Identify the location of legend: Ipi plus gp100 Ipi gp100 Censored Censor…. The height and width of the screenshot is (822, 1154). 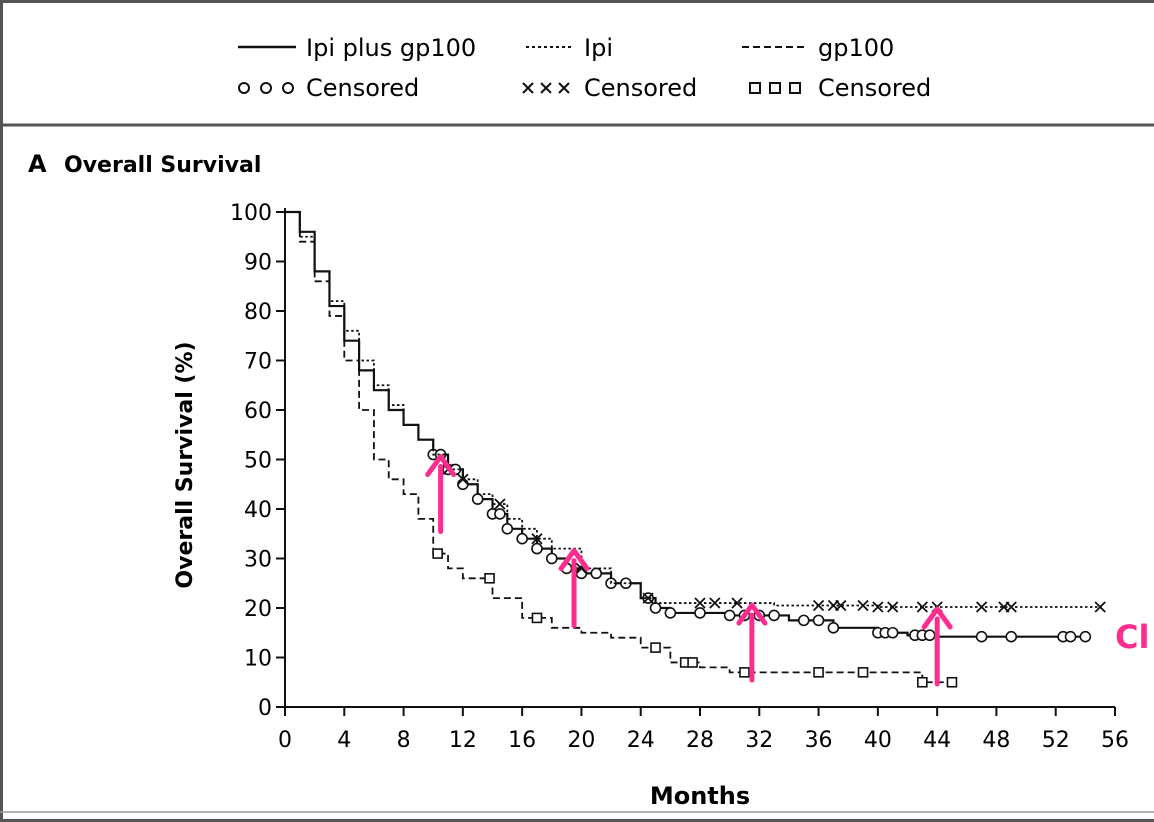
(584, 68).